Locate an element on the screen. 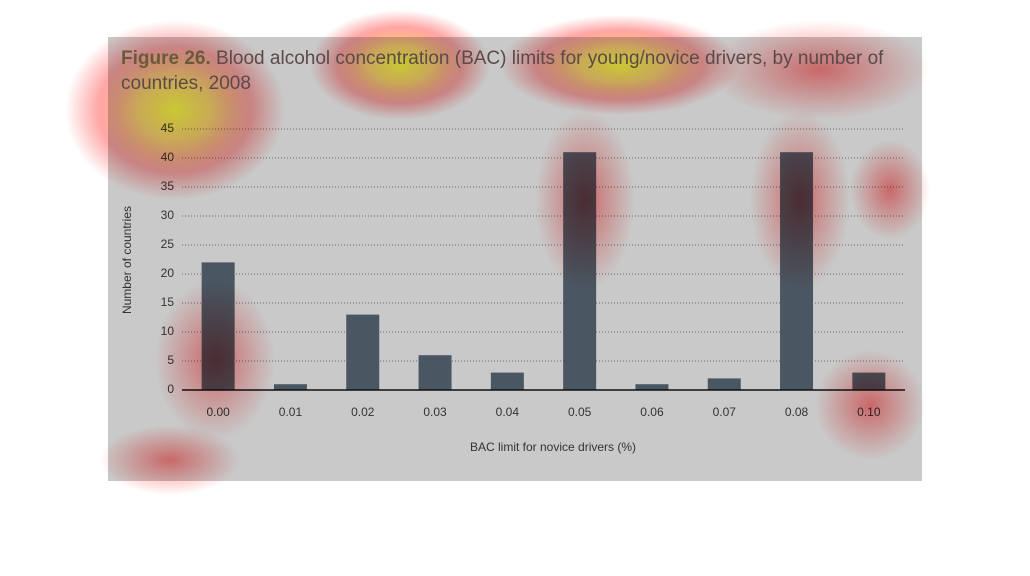  y-tick-label: 5 is located at coordinates (170, 360).